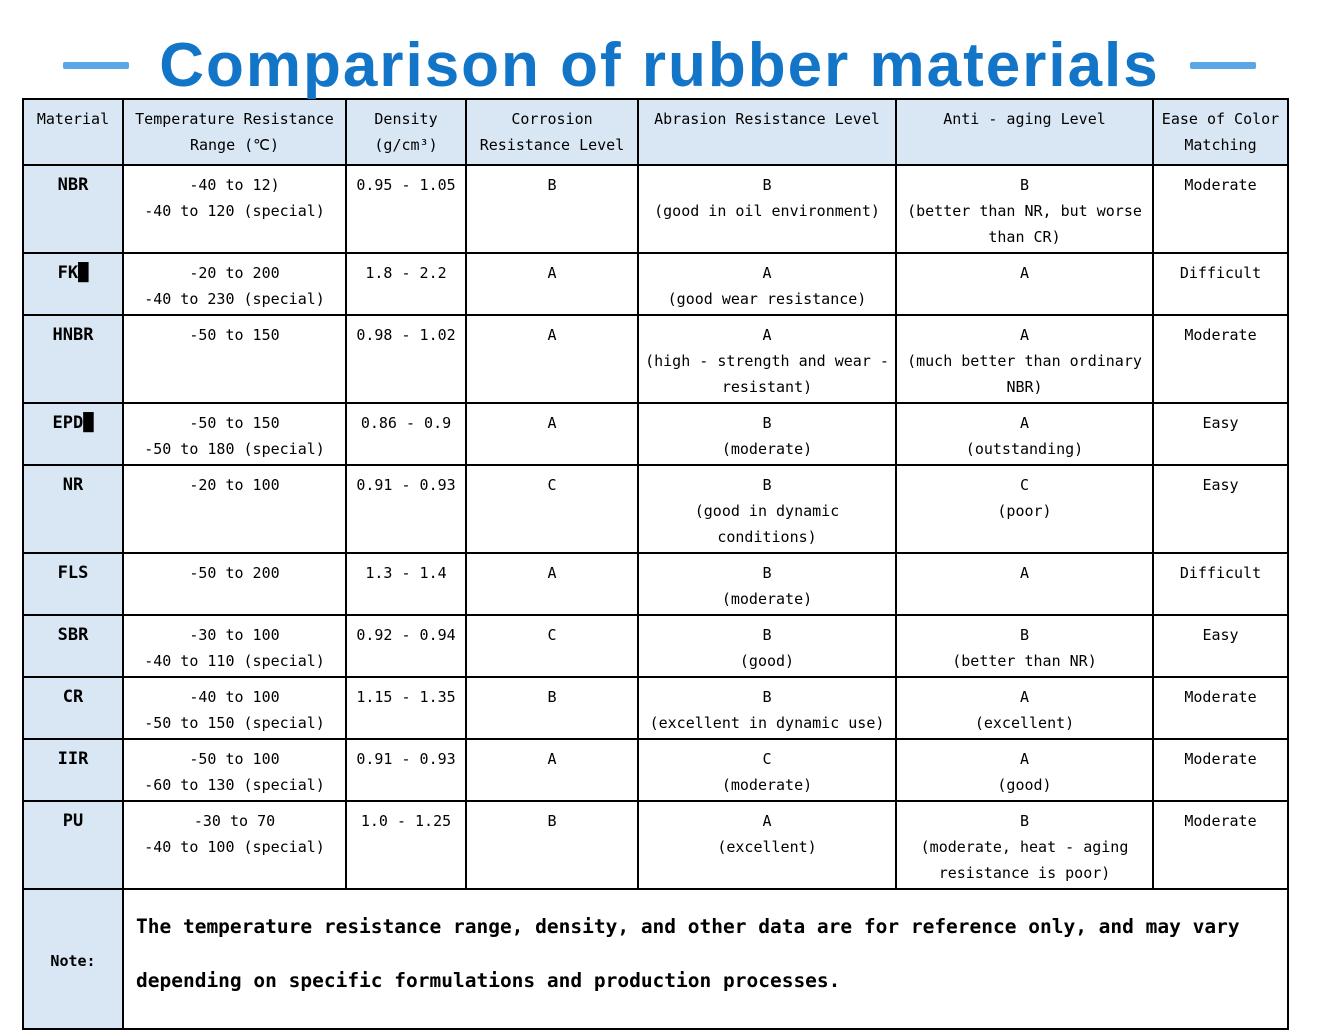 This screenshot has height=1030, width=1319. What do you see at coordinates (73, 509) in the screenshot?
I see `material-cell: NR` at bounding box center [73, 509].